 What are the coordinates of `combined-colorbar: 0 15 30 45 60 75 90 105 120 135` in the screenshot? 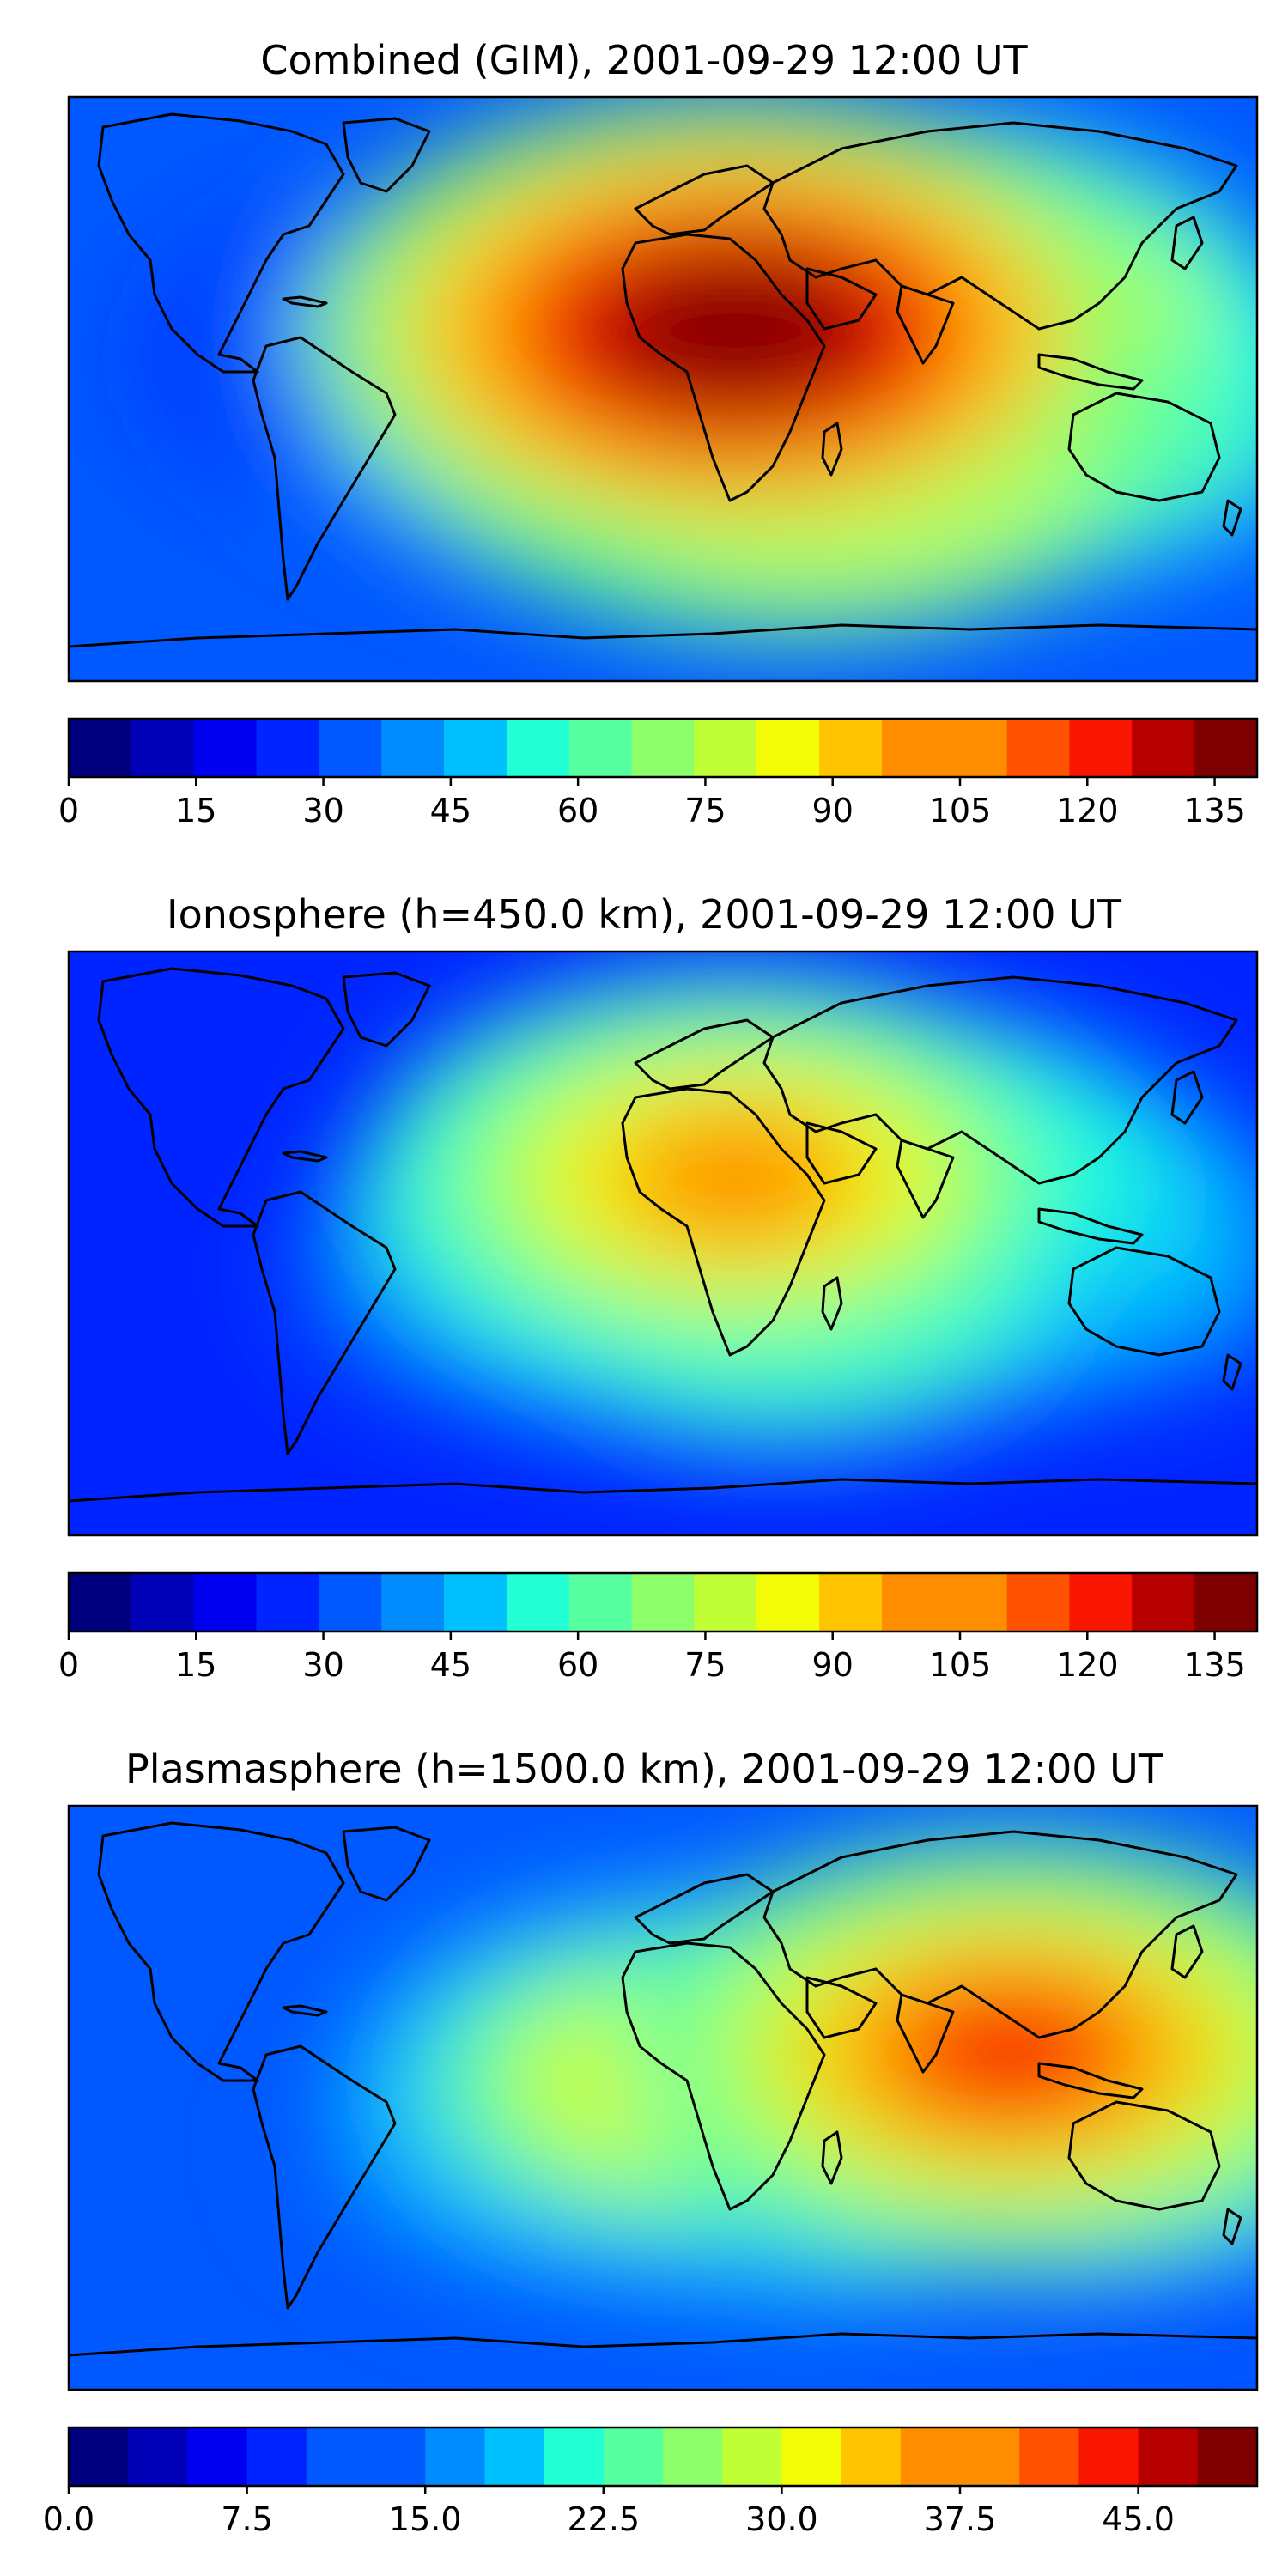 It's located at (658, 773).